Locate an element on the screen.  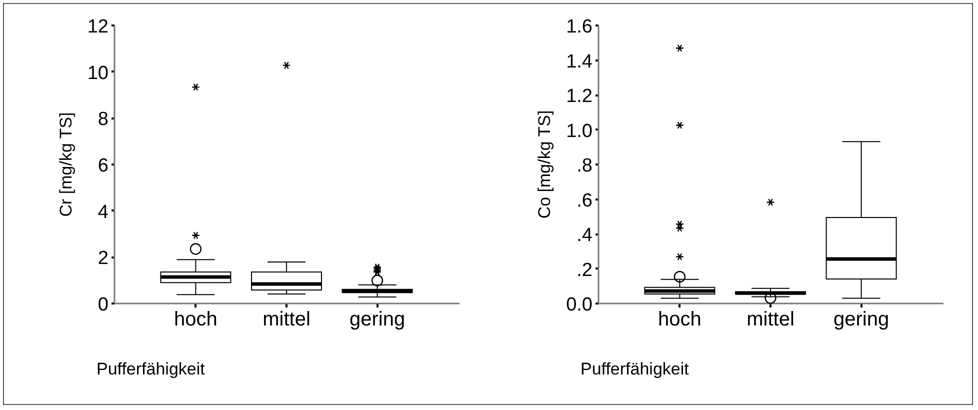
y-axis-title: Cr [mg/kg TS] is located at coordinates (66, 164).